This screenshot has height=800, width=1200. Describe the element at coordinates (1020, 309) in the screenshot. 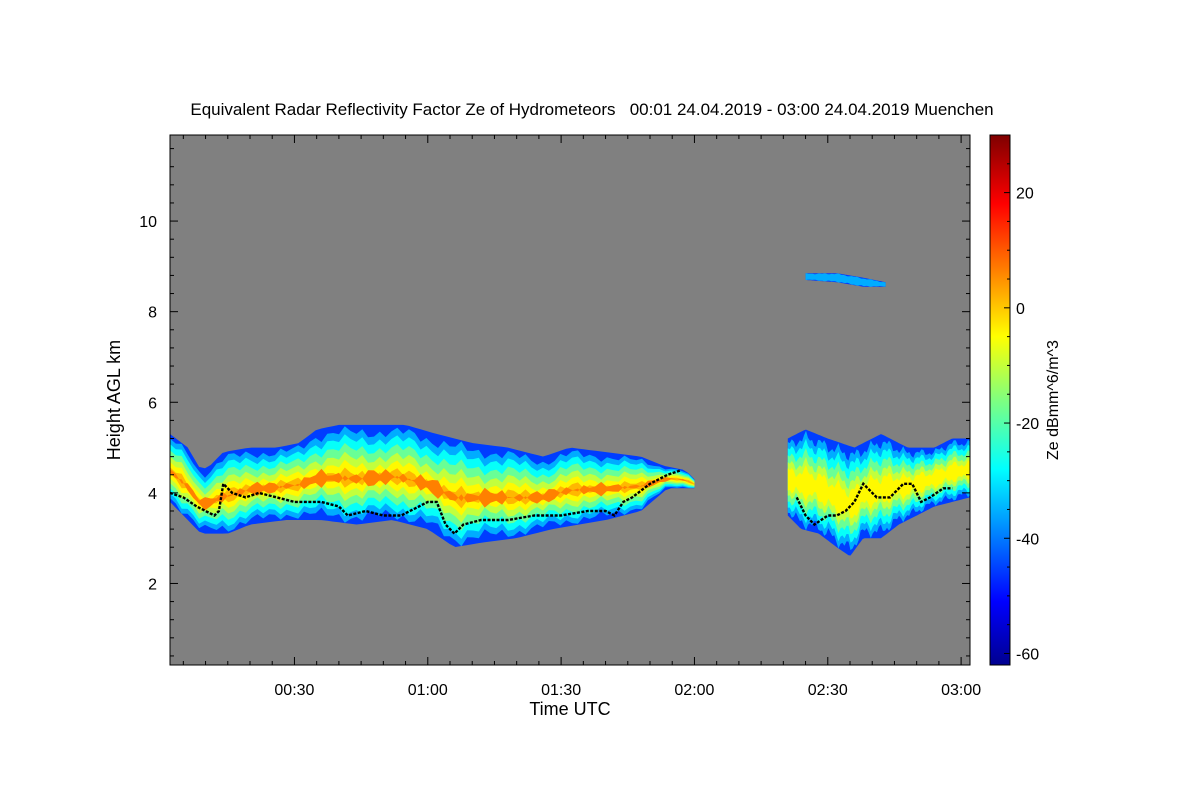

I see `colorbar-tick-label: 0` at that location.